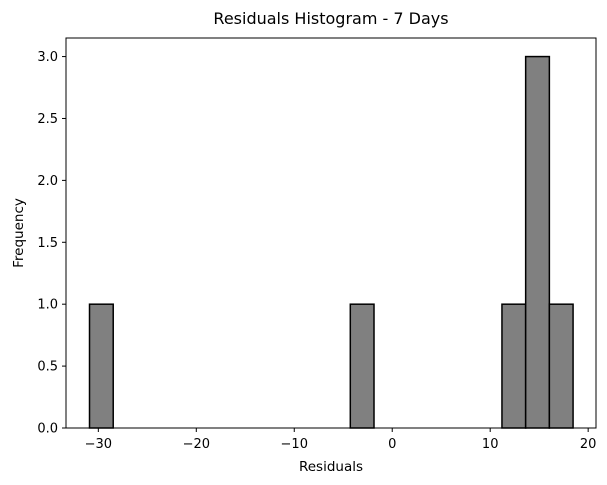 The height and width of the screenshot is (485, 607). Describe the element at coordinates (47, 243) in the screenshot. I see `y-tick-label: 1.5` at that location.